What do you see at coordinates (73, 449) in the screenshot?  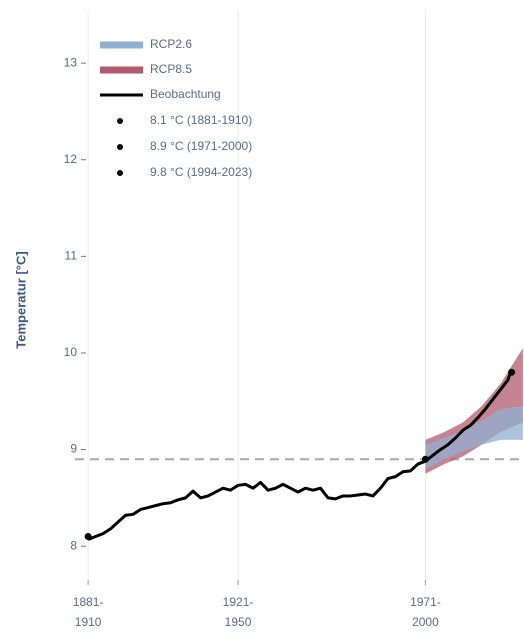 I see `y-tick-label: 9` at bounding box center [73, 449].